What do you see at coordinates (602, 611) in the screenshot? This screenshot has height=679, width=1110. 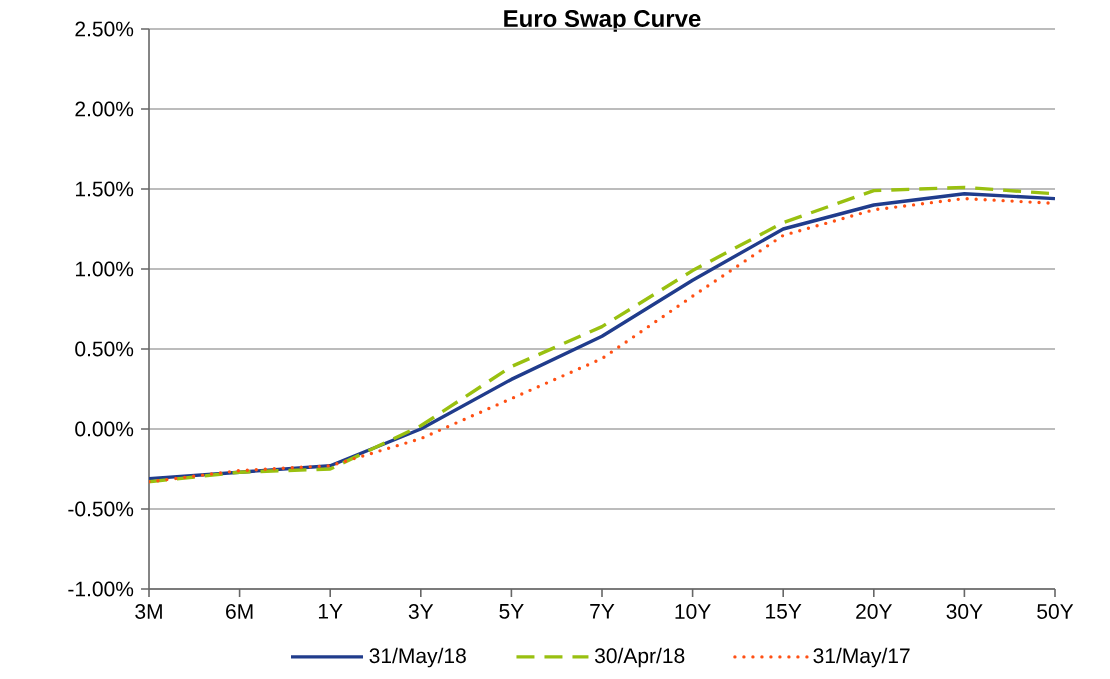 I see `x-tick-label: 7Y` at bounding box center [602, 611].